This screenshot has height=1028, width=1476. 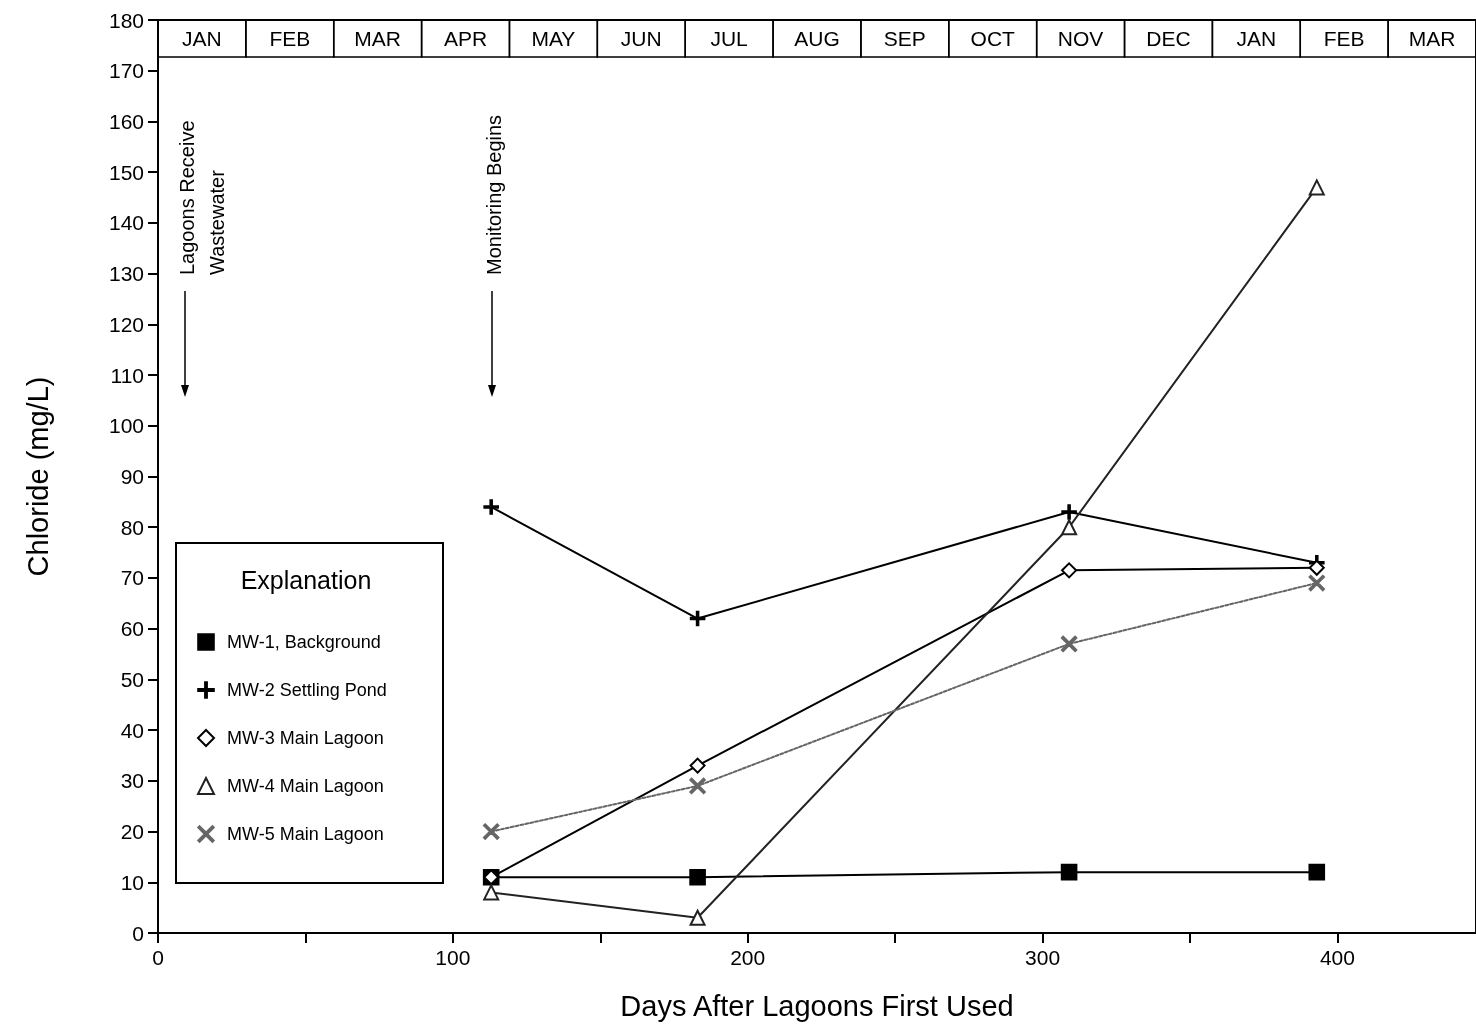 I want to click on x-tick-label: 200, so click(x=748, y=957).